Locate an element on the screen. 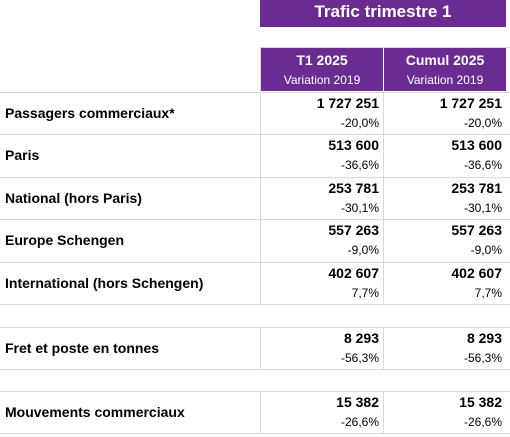 The height and width of the screenshot is (437, 510). cumul-value: 8 293 is located at coordinates (484, 338).